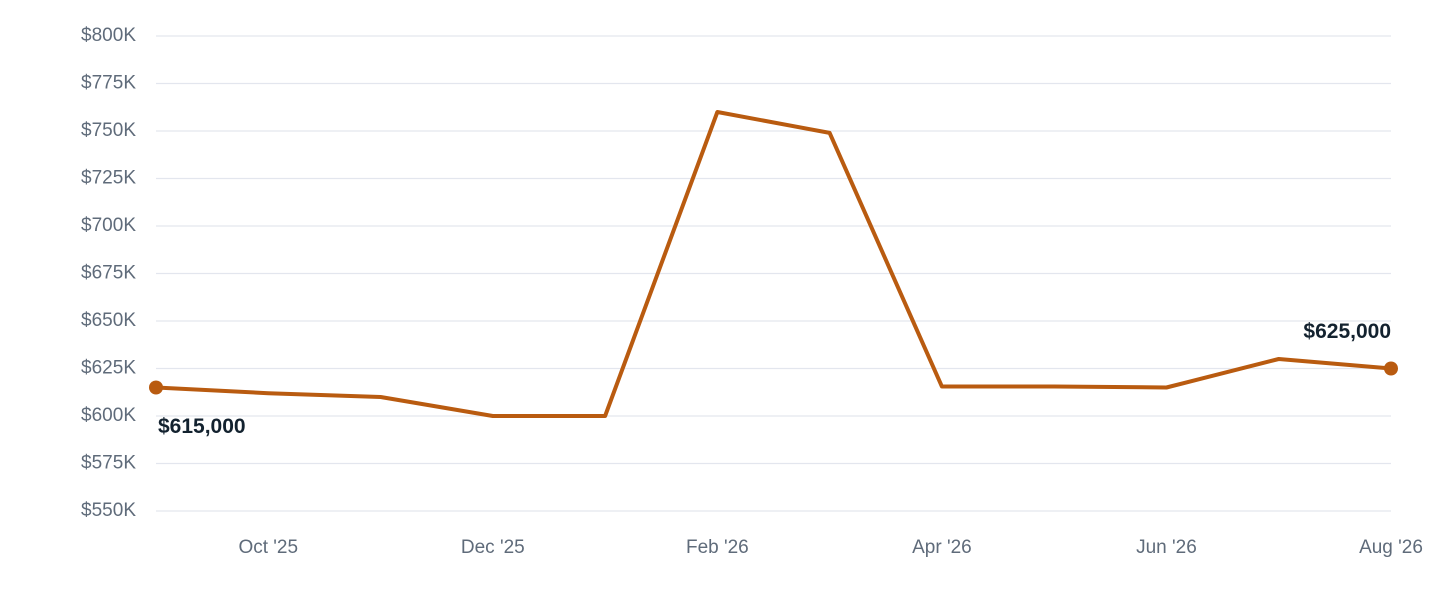 The width and height of the screenshot is (1440, 600). I want to click on y-tick-label: $800K, so click(108, 35).